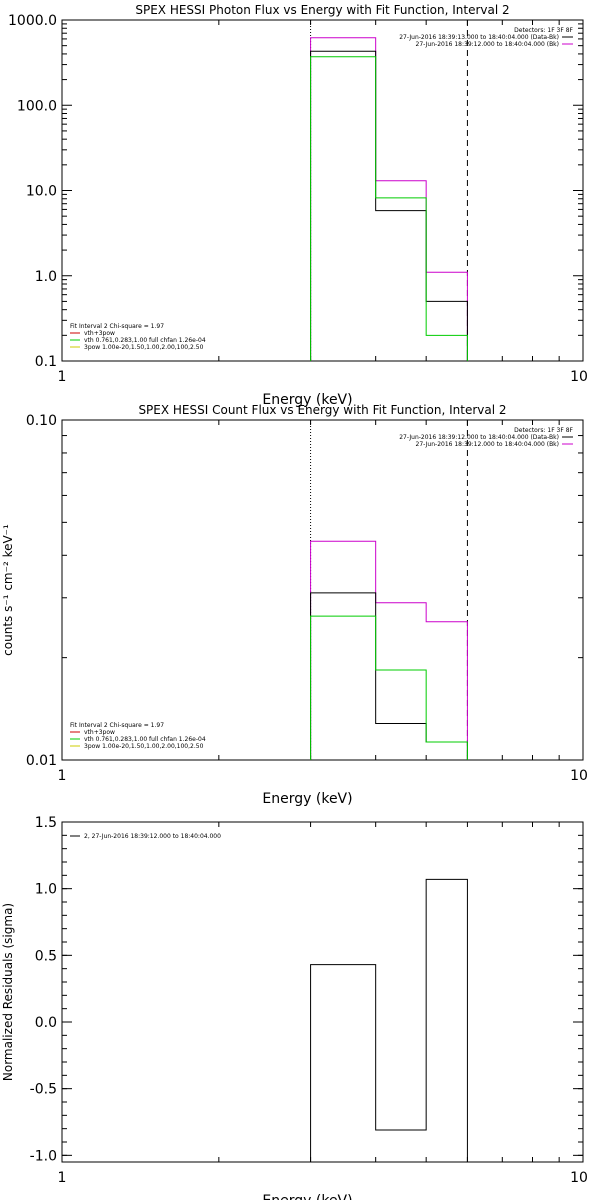  I want to click on y-tick-label: 0.10, so click(41, 421).